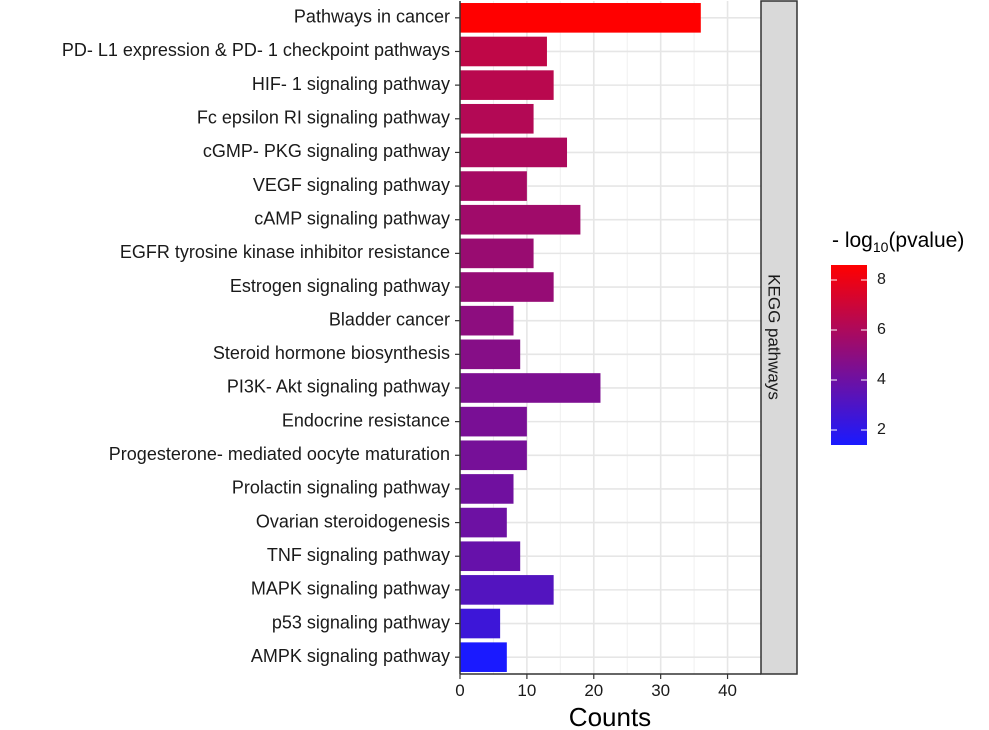 This screenshot has height=730, width=989. Describe the element at coordinates (350, 589) in the screenshot. I see `category-label: MAPK signaling pathway` at that location.